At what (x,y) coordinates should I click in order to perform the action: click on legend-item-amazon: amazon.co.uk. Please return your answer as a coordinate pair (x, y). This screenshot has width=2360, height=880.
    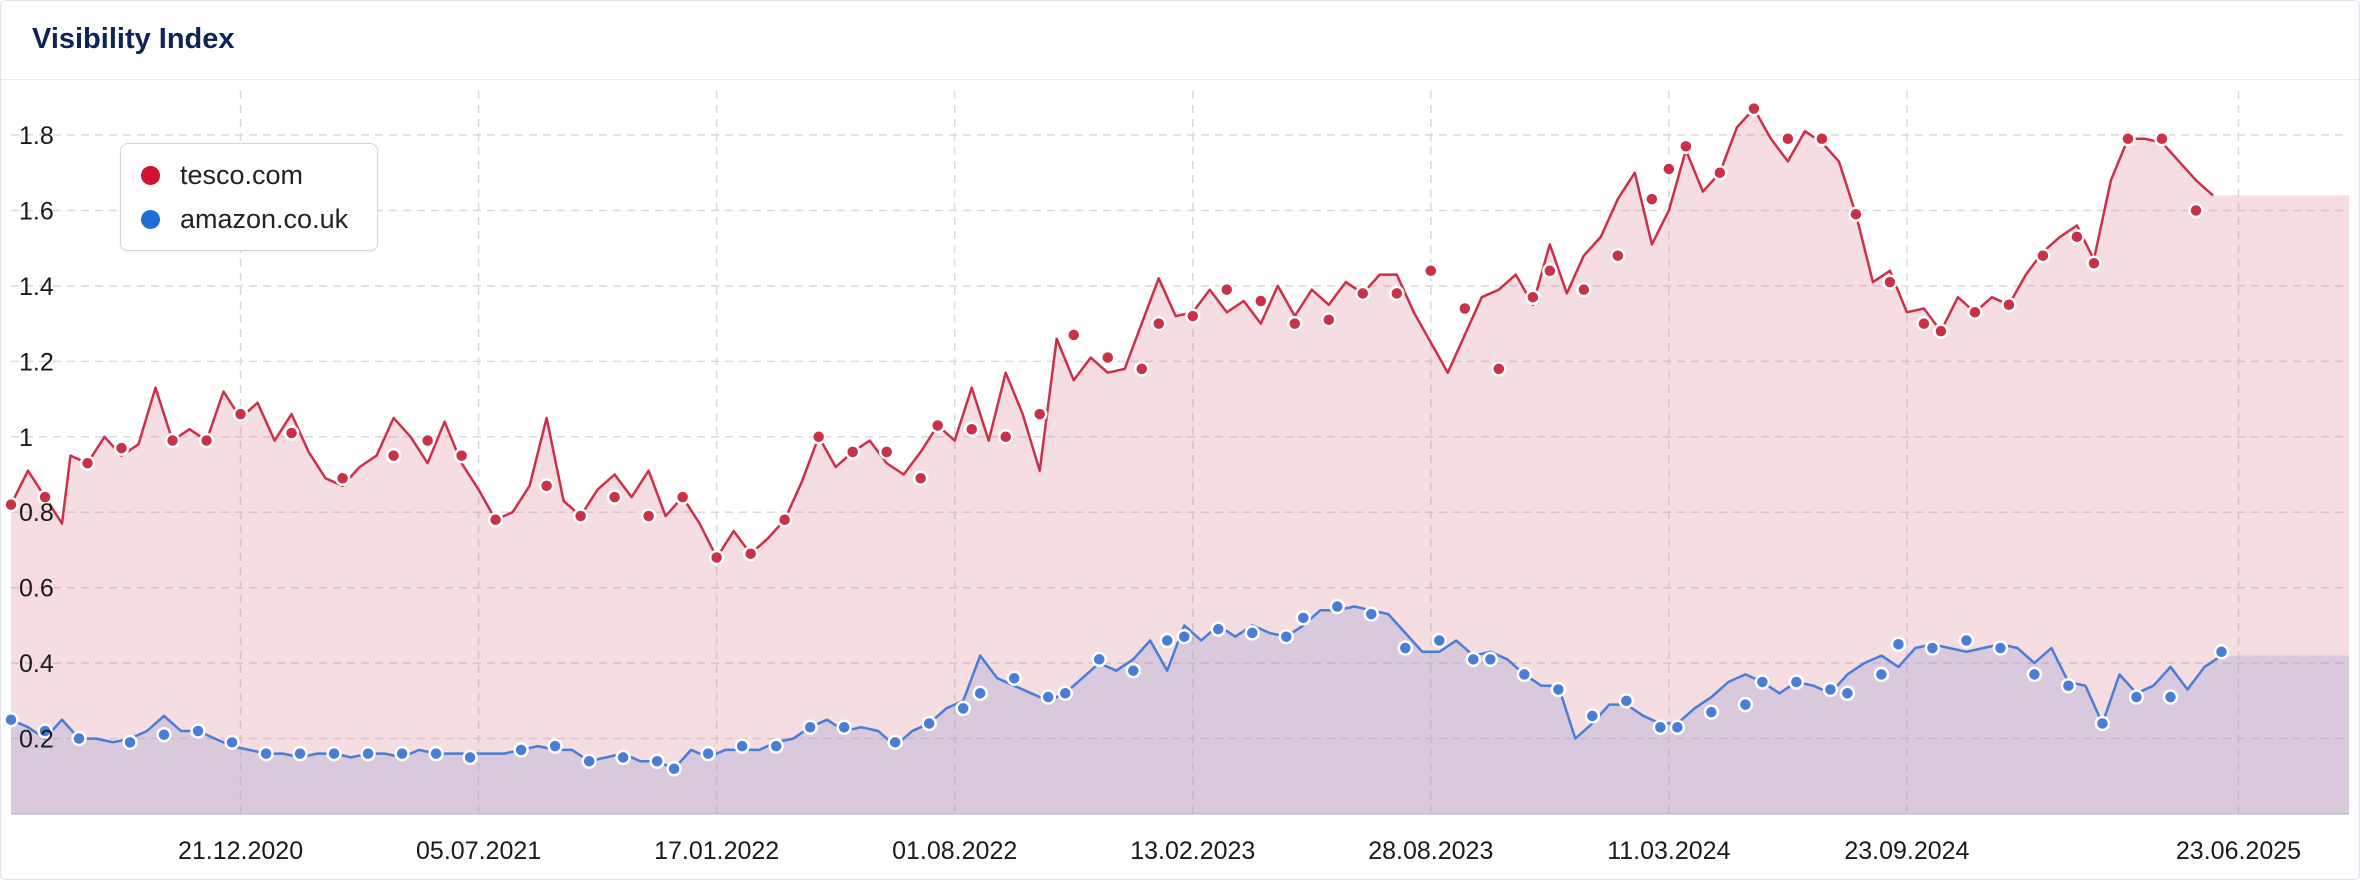
    Looking at the image, I should click on (244, 219).